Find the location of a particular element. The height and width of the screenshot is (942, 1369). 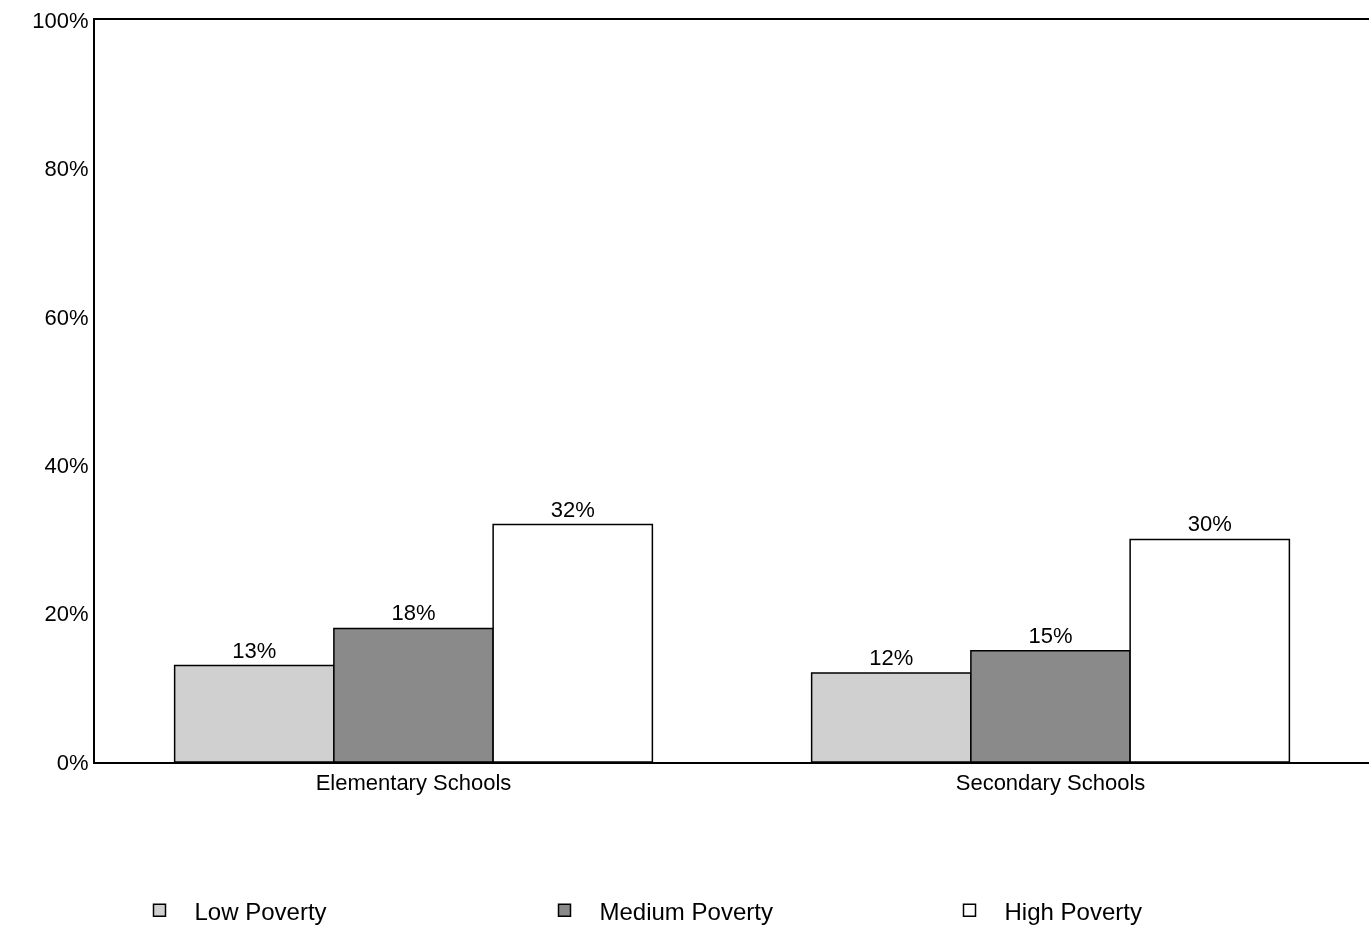

y-tick-label: 60% is located at coordinates (66, 317).